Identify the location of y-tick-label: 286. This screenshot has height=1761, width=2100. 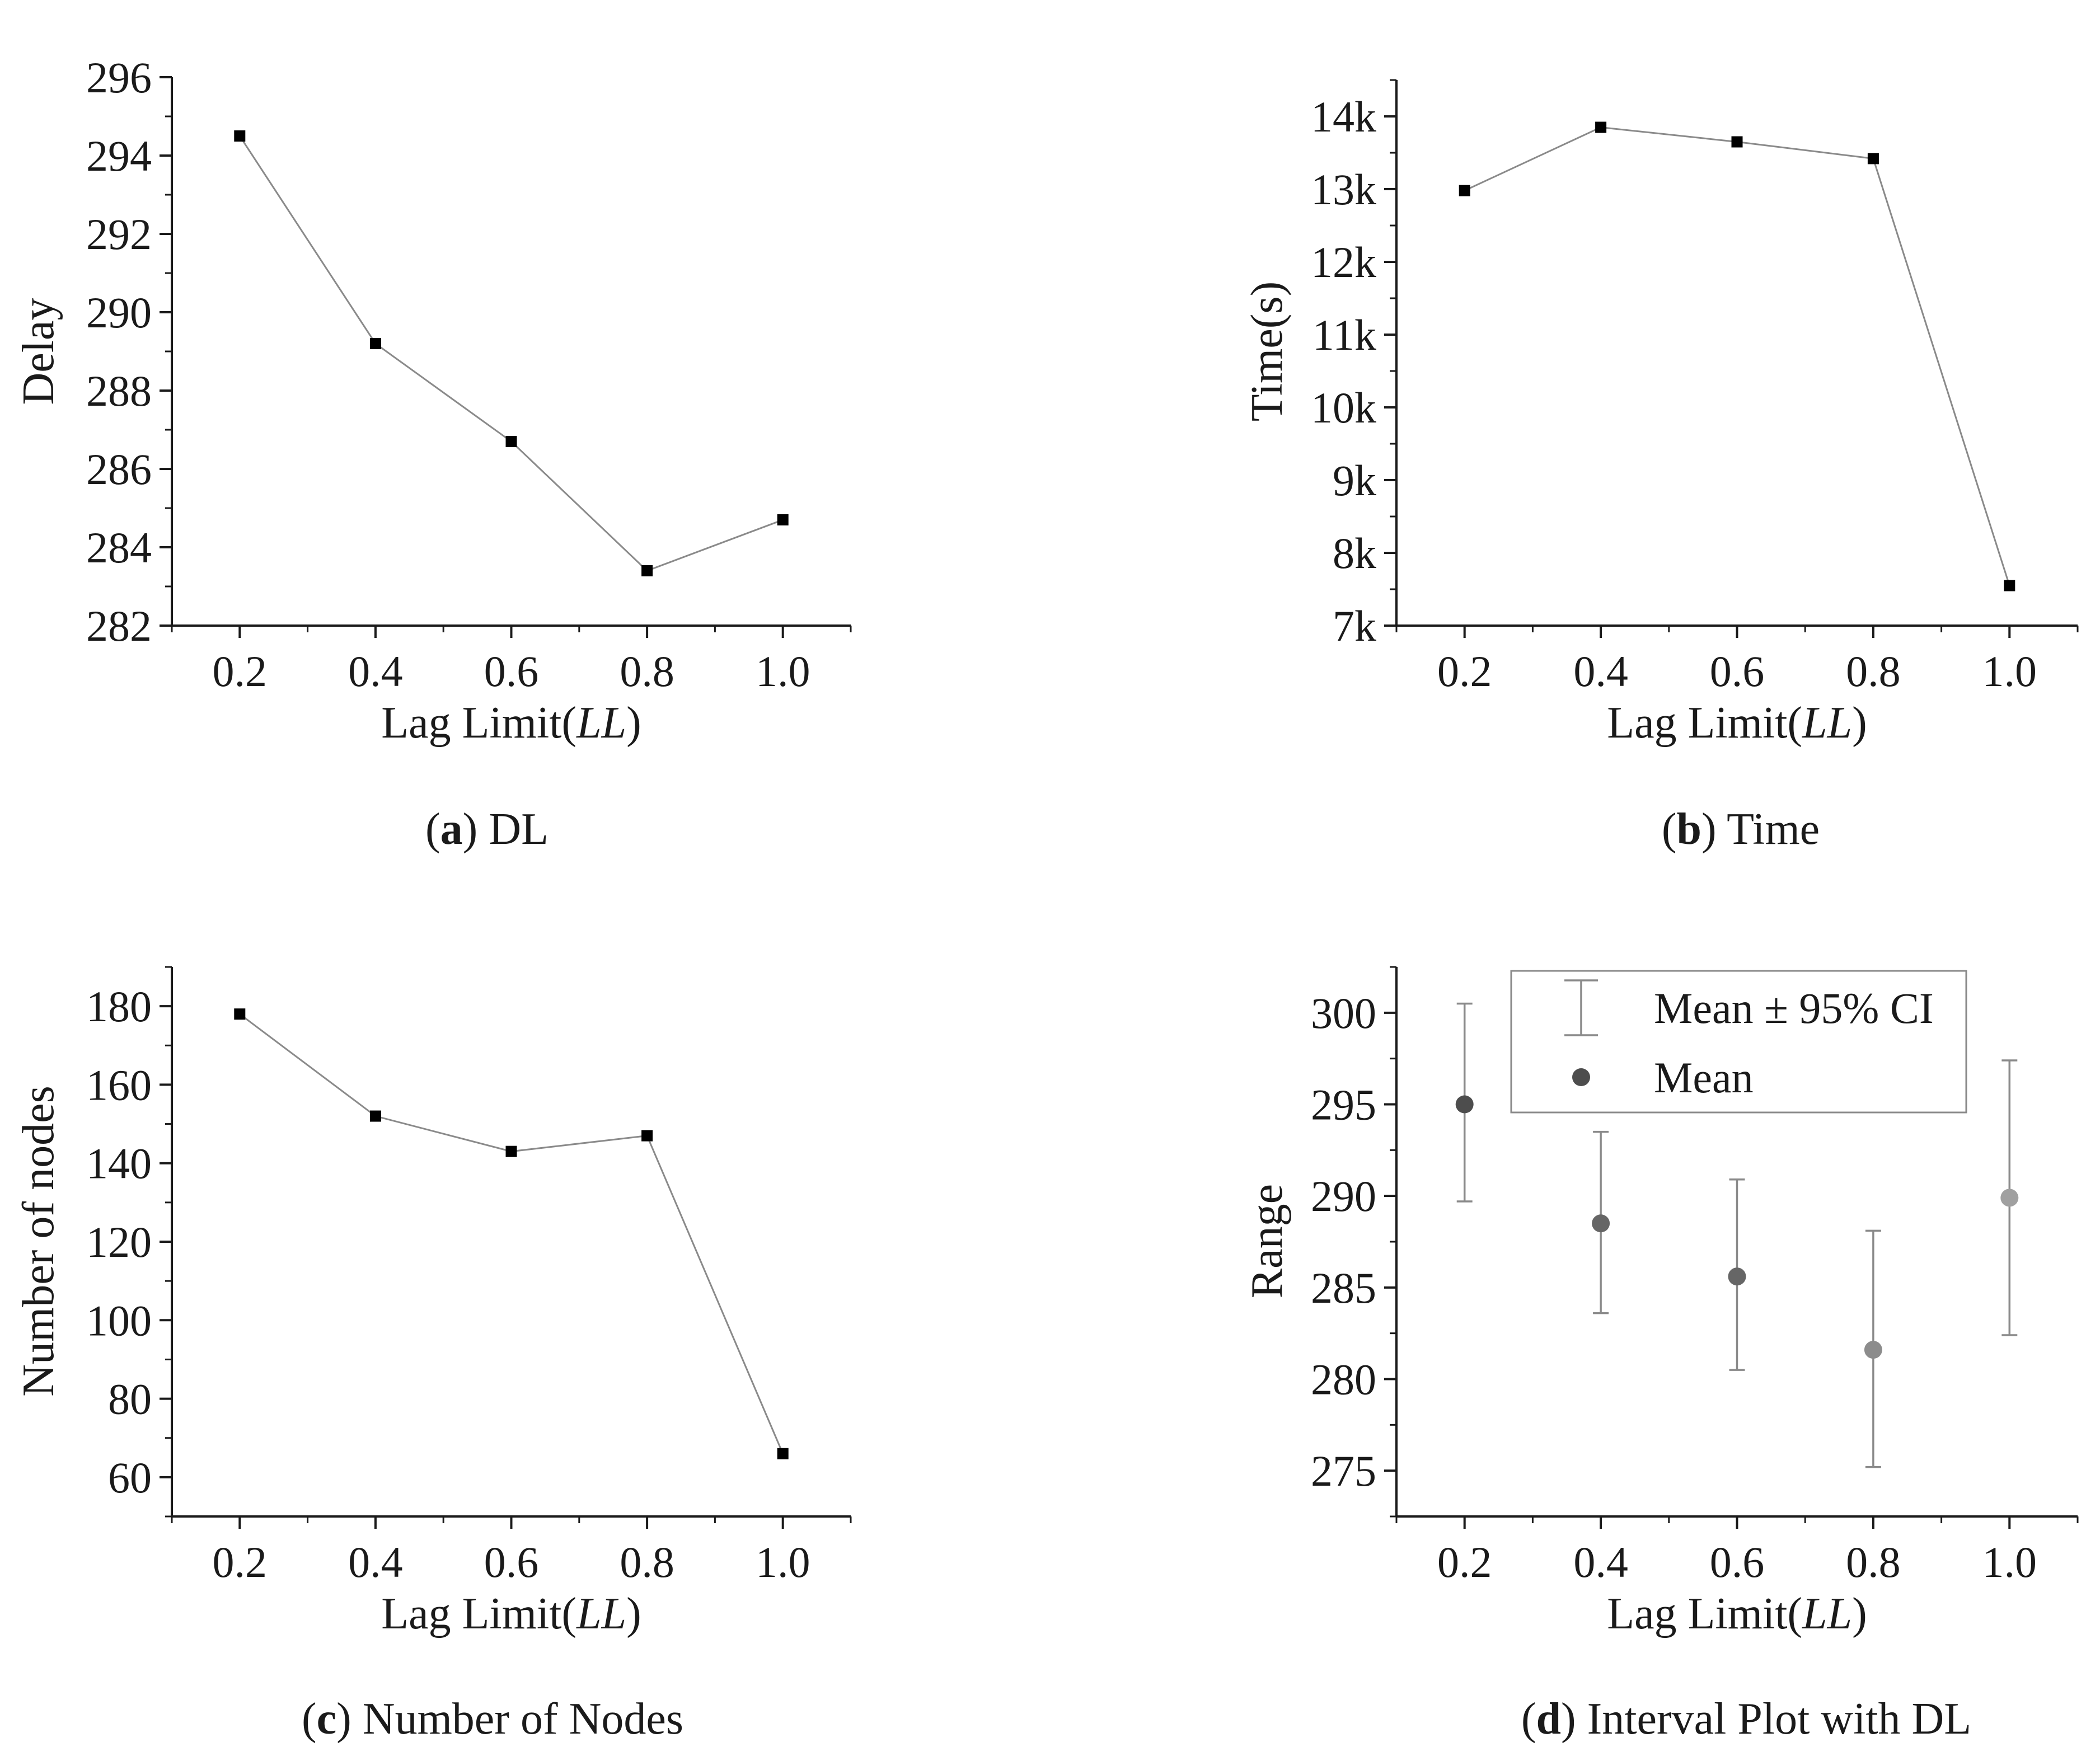
(119, 469).